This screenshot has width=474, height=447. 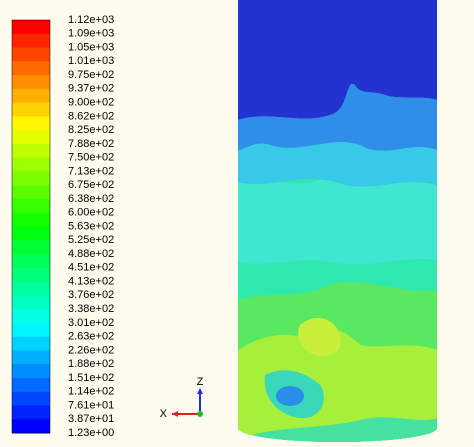 What do you see at coordinates (91, 75) in the screenshot?
I see `colorbar-label: 9.75e+02` at bounding box center [91, 75].